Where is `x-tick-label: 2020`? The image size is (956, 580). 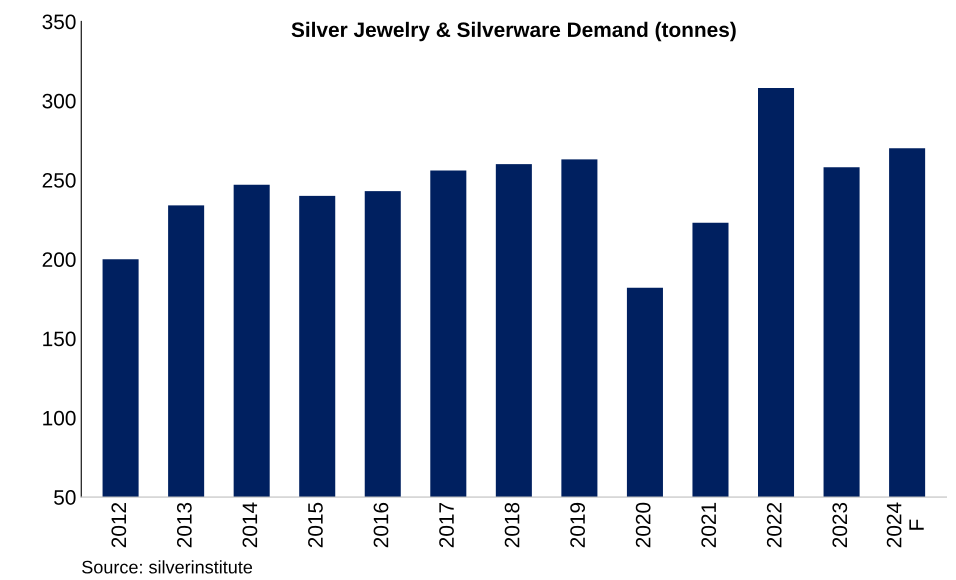
x-tick-label: 2020 is located at coordinates (643, 525).